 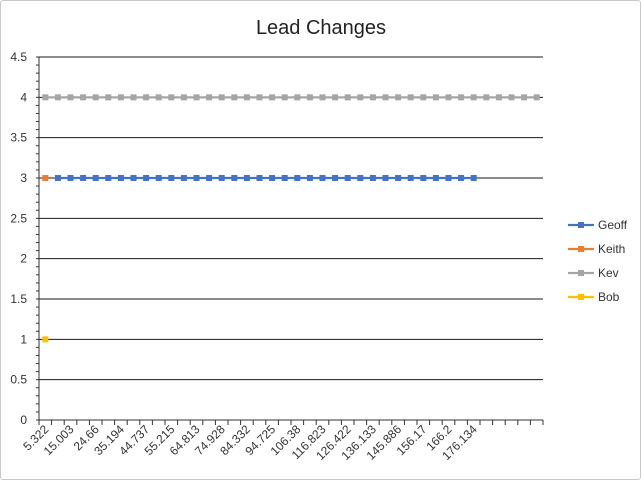 What do you see at coordinates (23, 97) in the screenshot?
I see `y-tick-label: 4` at bounding box center [23, 97].